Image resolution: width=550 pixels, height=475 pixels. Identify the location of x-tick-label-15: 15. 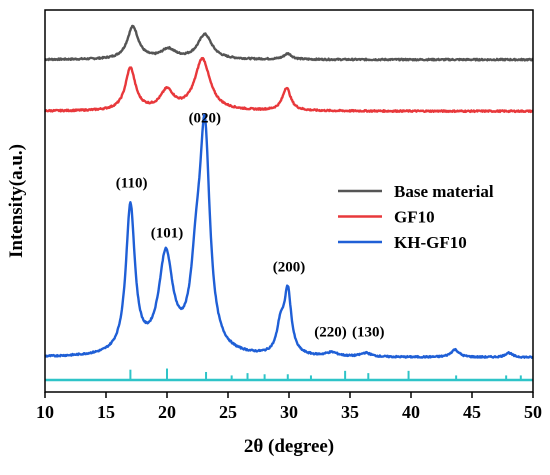
(106, 412).